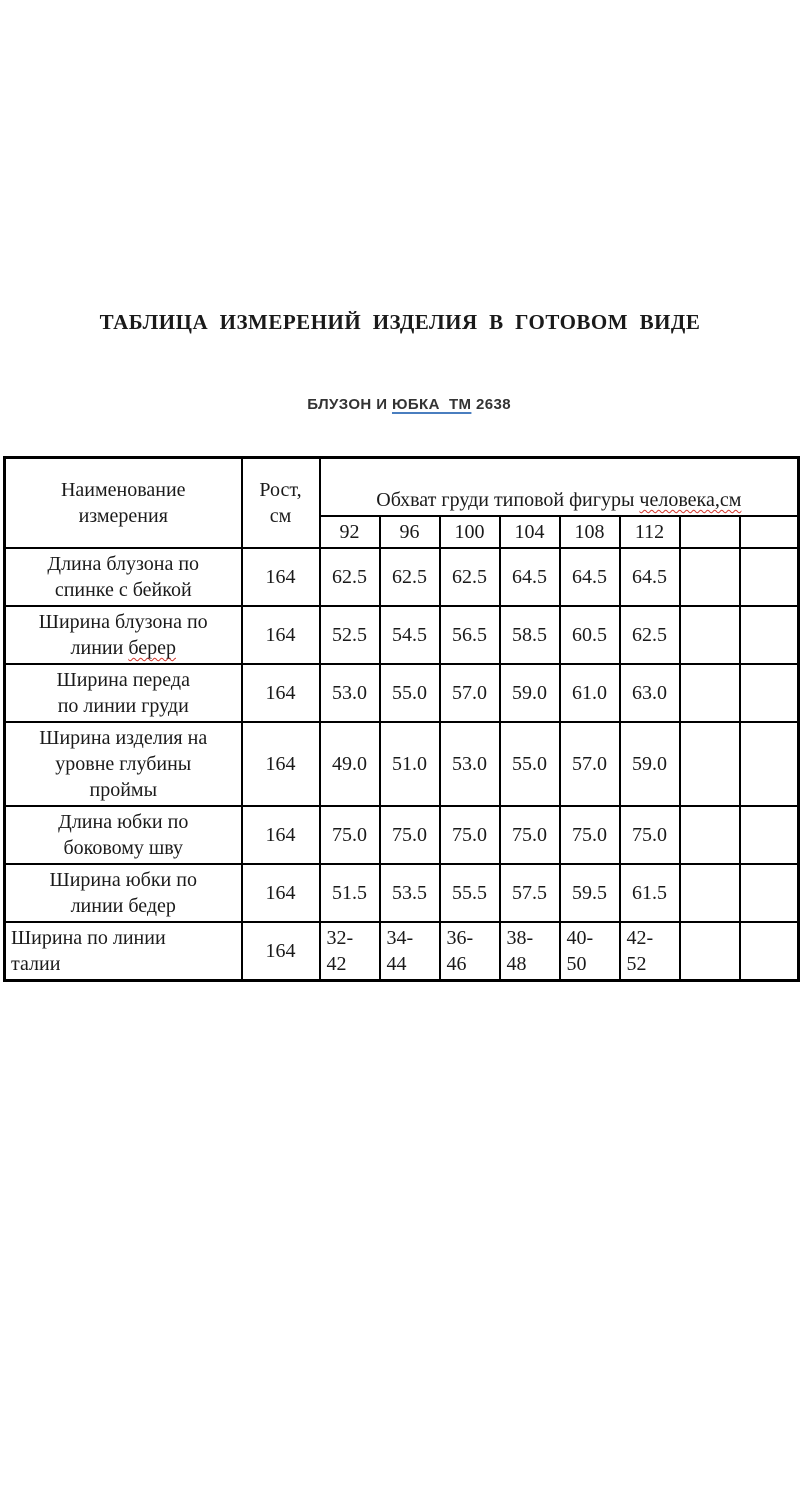 Image resolution: width=800 pixels, height=1510 pixels. I want to click on size-column-header: 104, so click(529, 532).